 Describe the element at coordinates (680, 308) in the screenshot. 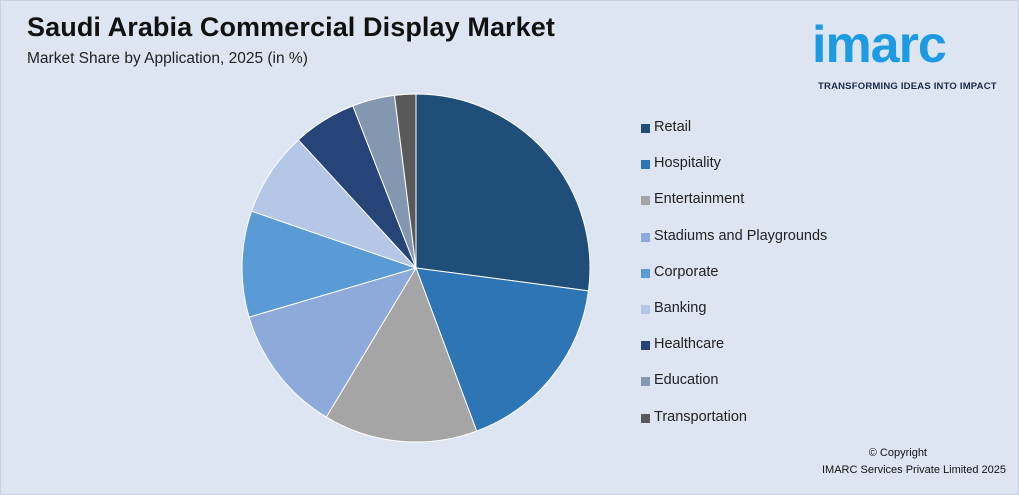

I see `legend-label: Banking` at that location.